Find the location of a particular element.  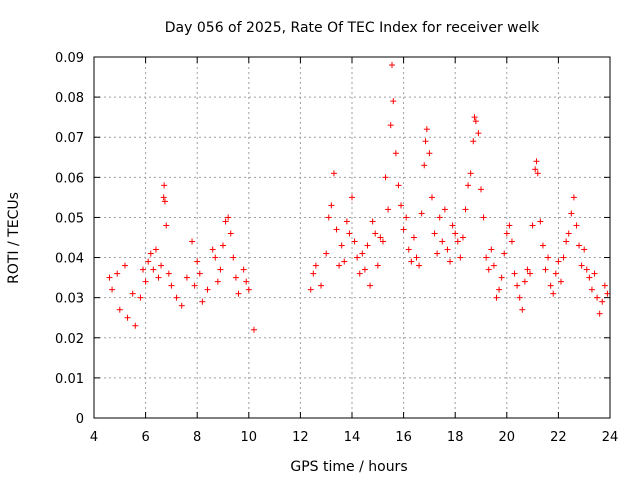

x-tick-label: 20 is located at coordinates (507, 437).